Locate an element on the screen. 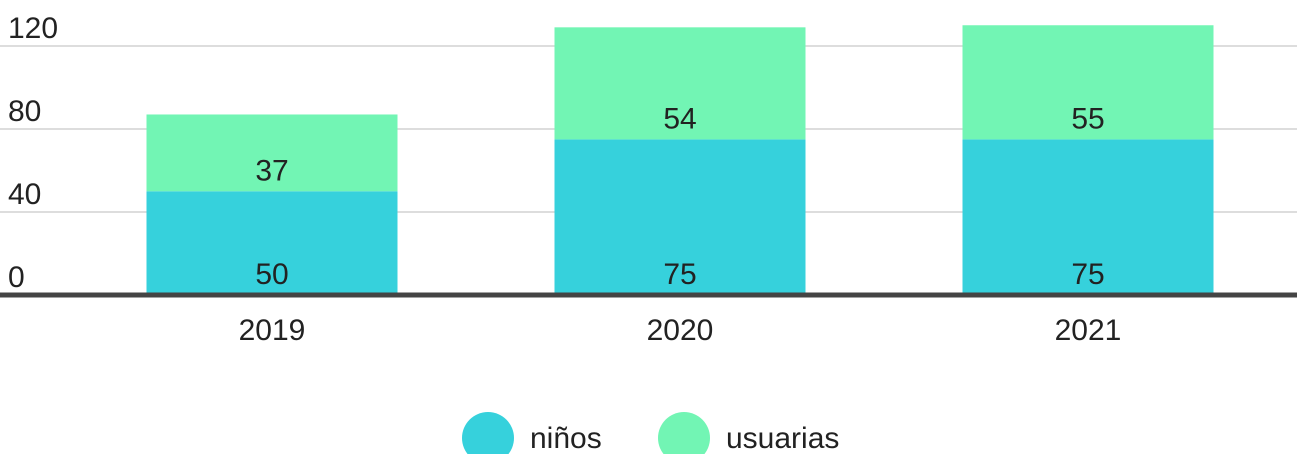 The width and height of the screenshot is (1297, 454). y-tick-label: 0 is located at coordinates (16, 277).